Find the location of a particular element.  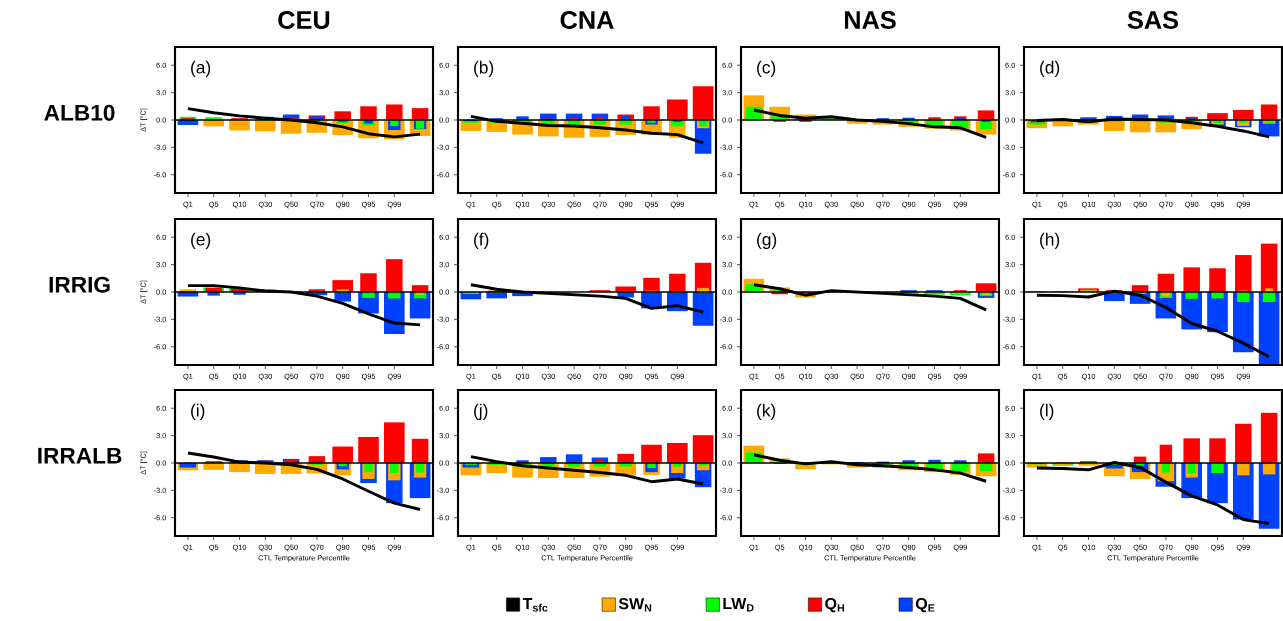

chart-title: SAS is located at coordinates (1153, 20).